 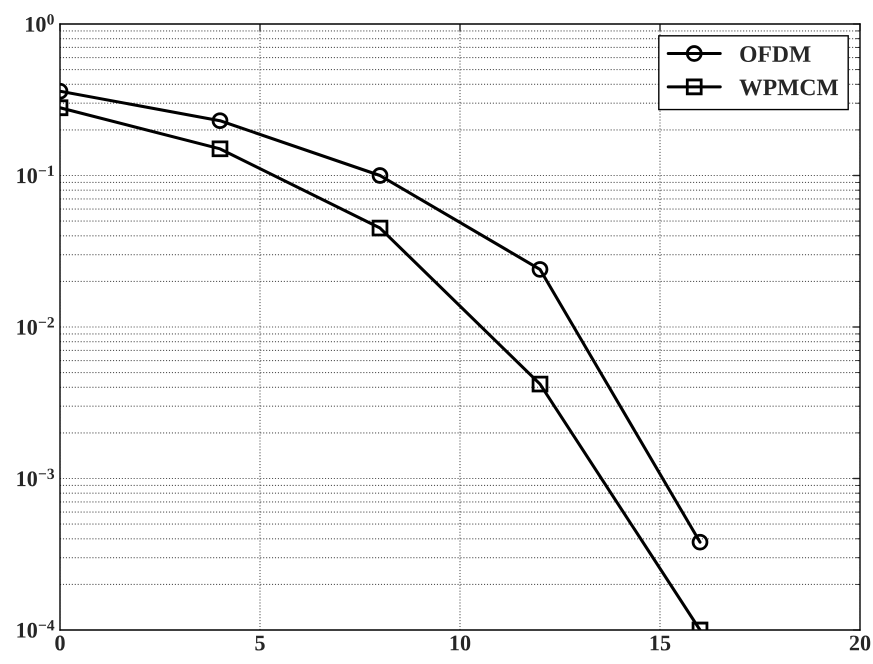 I want to click on x-tick-label: 15, so click(x=660, y=643).